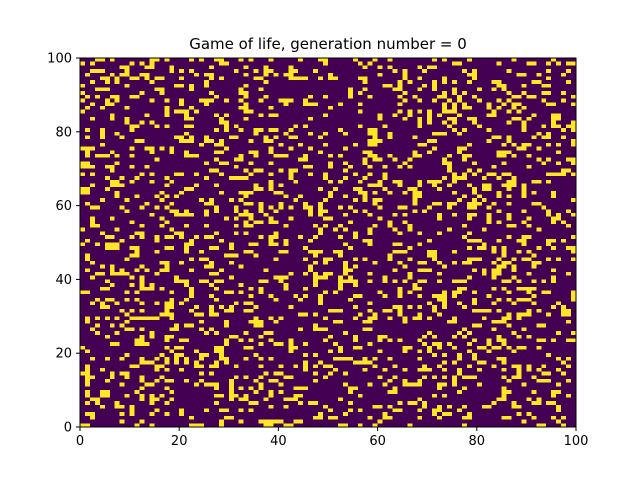 The height and width of the screenshot is (480, 640). What do you see at coordinates (179, 441) in the screenshot?
I see `x-tick-label: 20` at bounding box center [179, 441].